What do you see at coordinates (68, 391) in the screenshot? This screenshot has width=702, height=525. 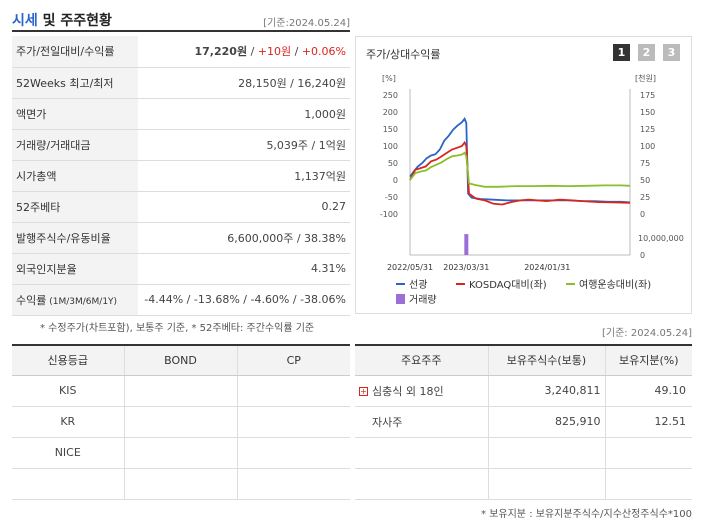 I see `agency-name: KIS` at bounding box center [68, 391].